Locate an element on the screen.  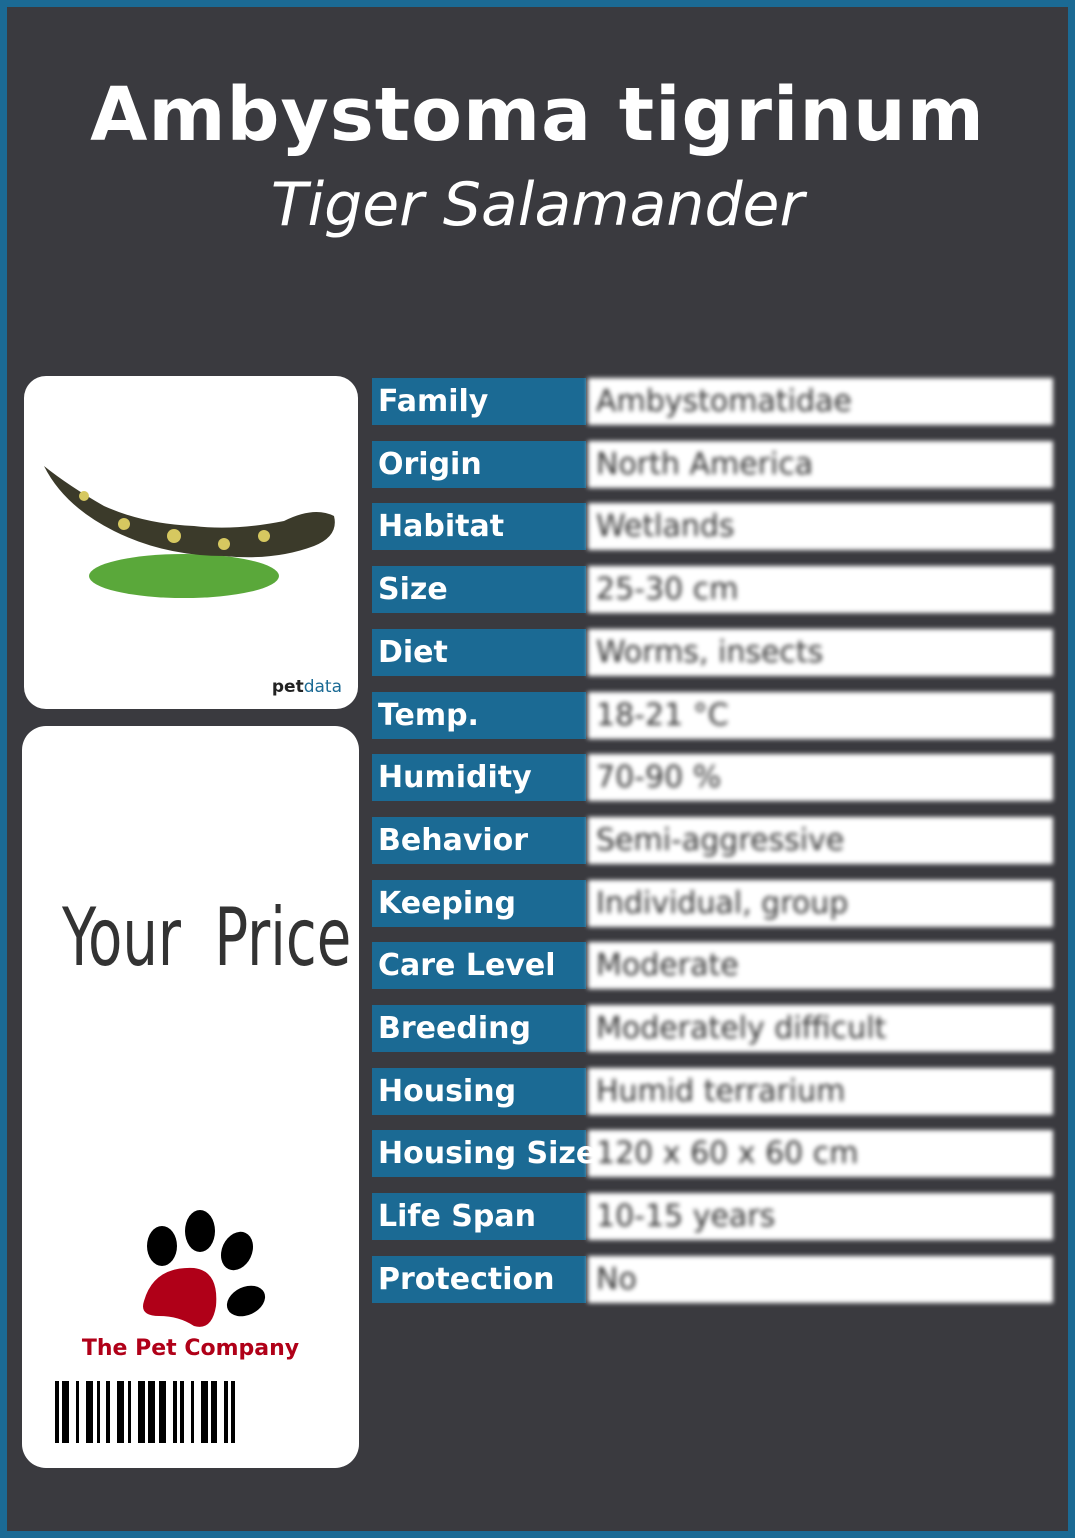
attribute-row: Breeding Moderately difficult is located at coordinates (712, 1028).